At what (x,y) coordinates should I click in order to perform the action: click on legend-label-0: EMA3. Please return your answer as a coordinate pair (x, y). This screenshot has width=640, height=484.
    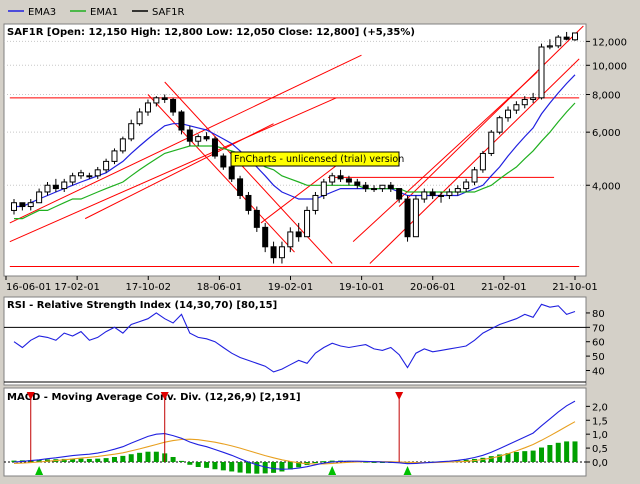
    Looking at the image, I should click on (42, 12).